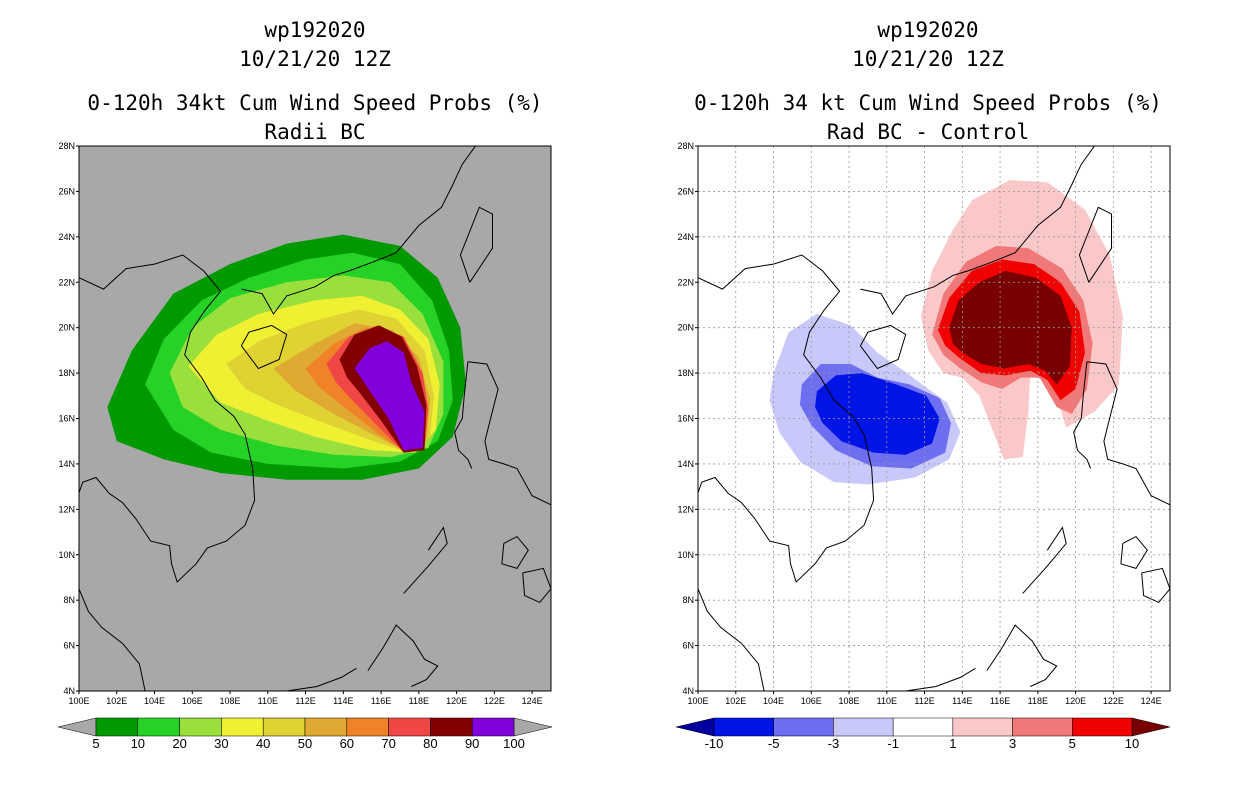  What do you see at coordinates (962, 701) in the screenshot?
I see `x-tick-label: 114E` at bounding box center [962, 701].